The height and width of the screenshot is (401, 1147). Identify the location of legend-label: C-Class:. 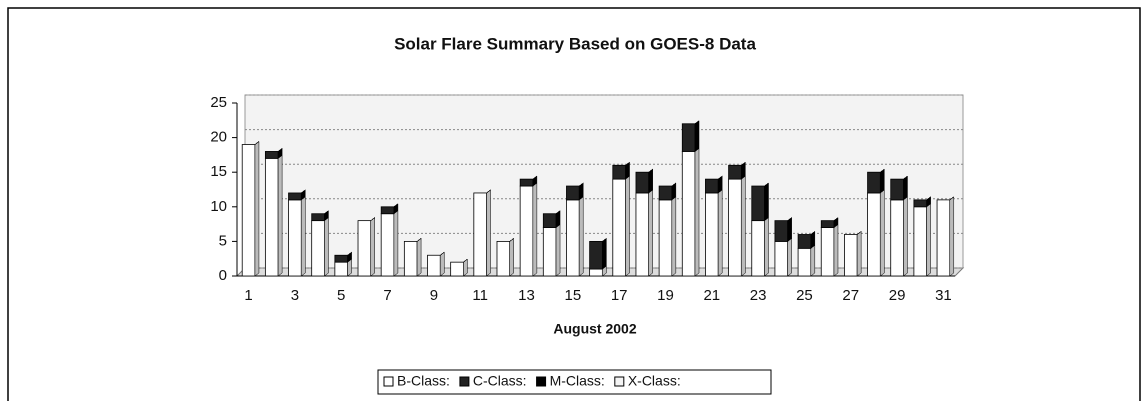
(500, 381).